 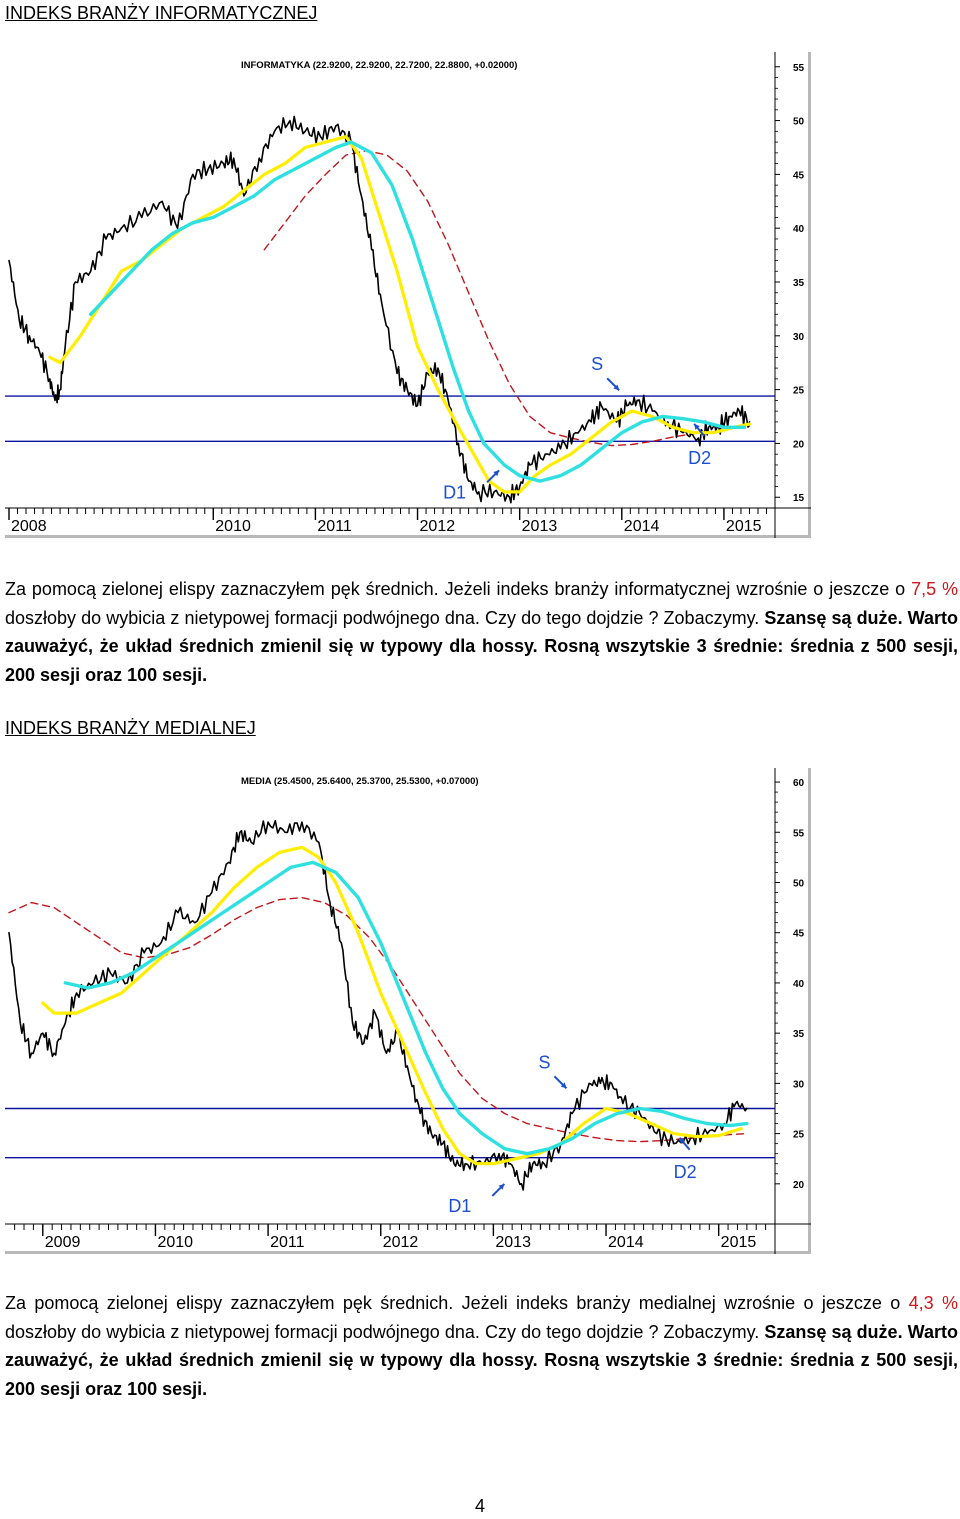 What do you see at coordinates (63, 1242) in the screenshot?
I see `x-tick-label: 2009` at bounding box center [63, 1242].